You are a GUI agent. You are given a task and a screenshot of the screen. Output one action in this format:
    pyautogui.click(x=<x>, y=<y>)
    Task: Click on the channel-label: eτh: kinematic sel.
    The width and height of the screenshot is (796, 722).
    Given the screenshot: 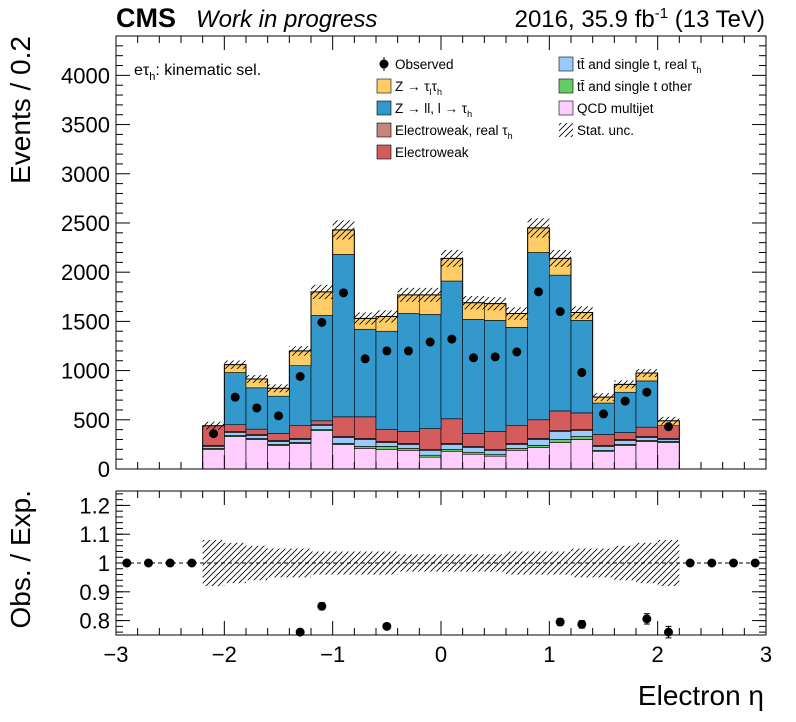 What is the action you would take?
    pyautogui.click(x=197, y=72)
    